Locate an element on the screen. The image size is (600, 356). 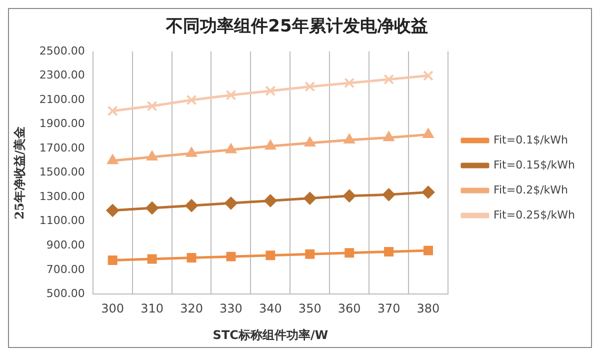
x-axis-title: STC标称组件功率/W is located at coordinates (270, 335).